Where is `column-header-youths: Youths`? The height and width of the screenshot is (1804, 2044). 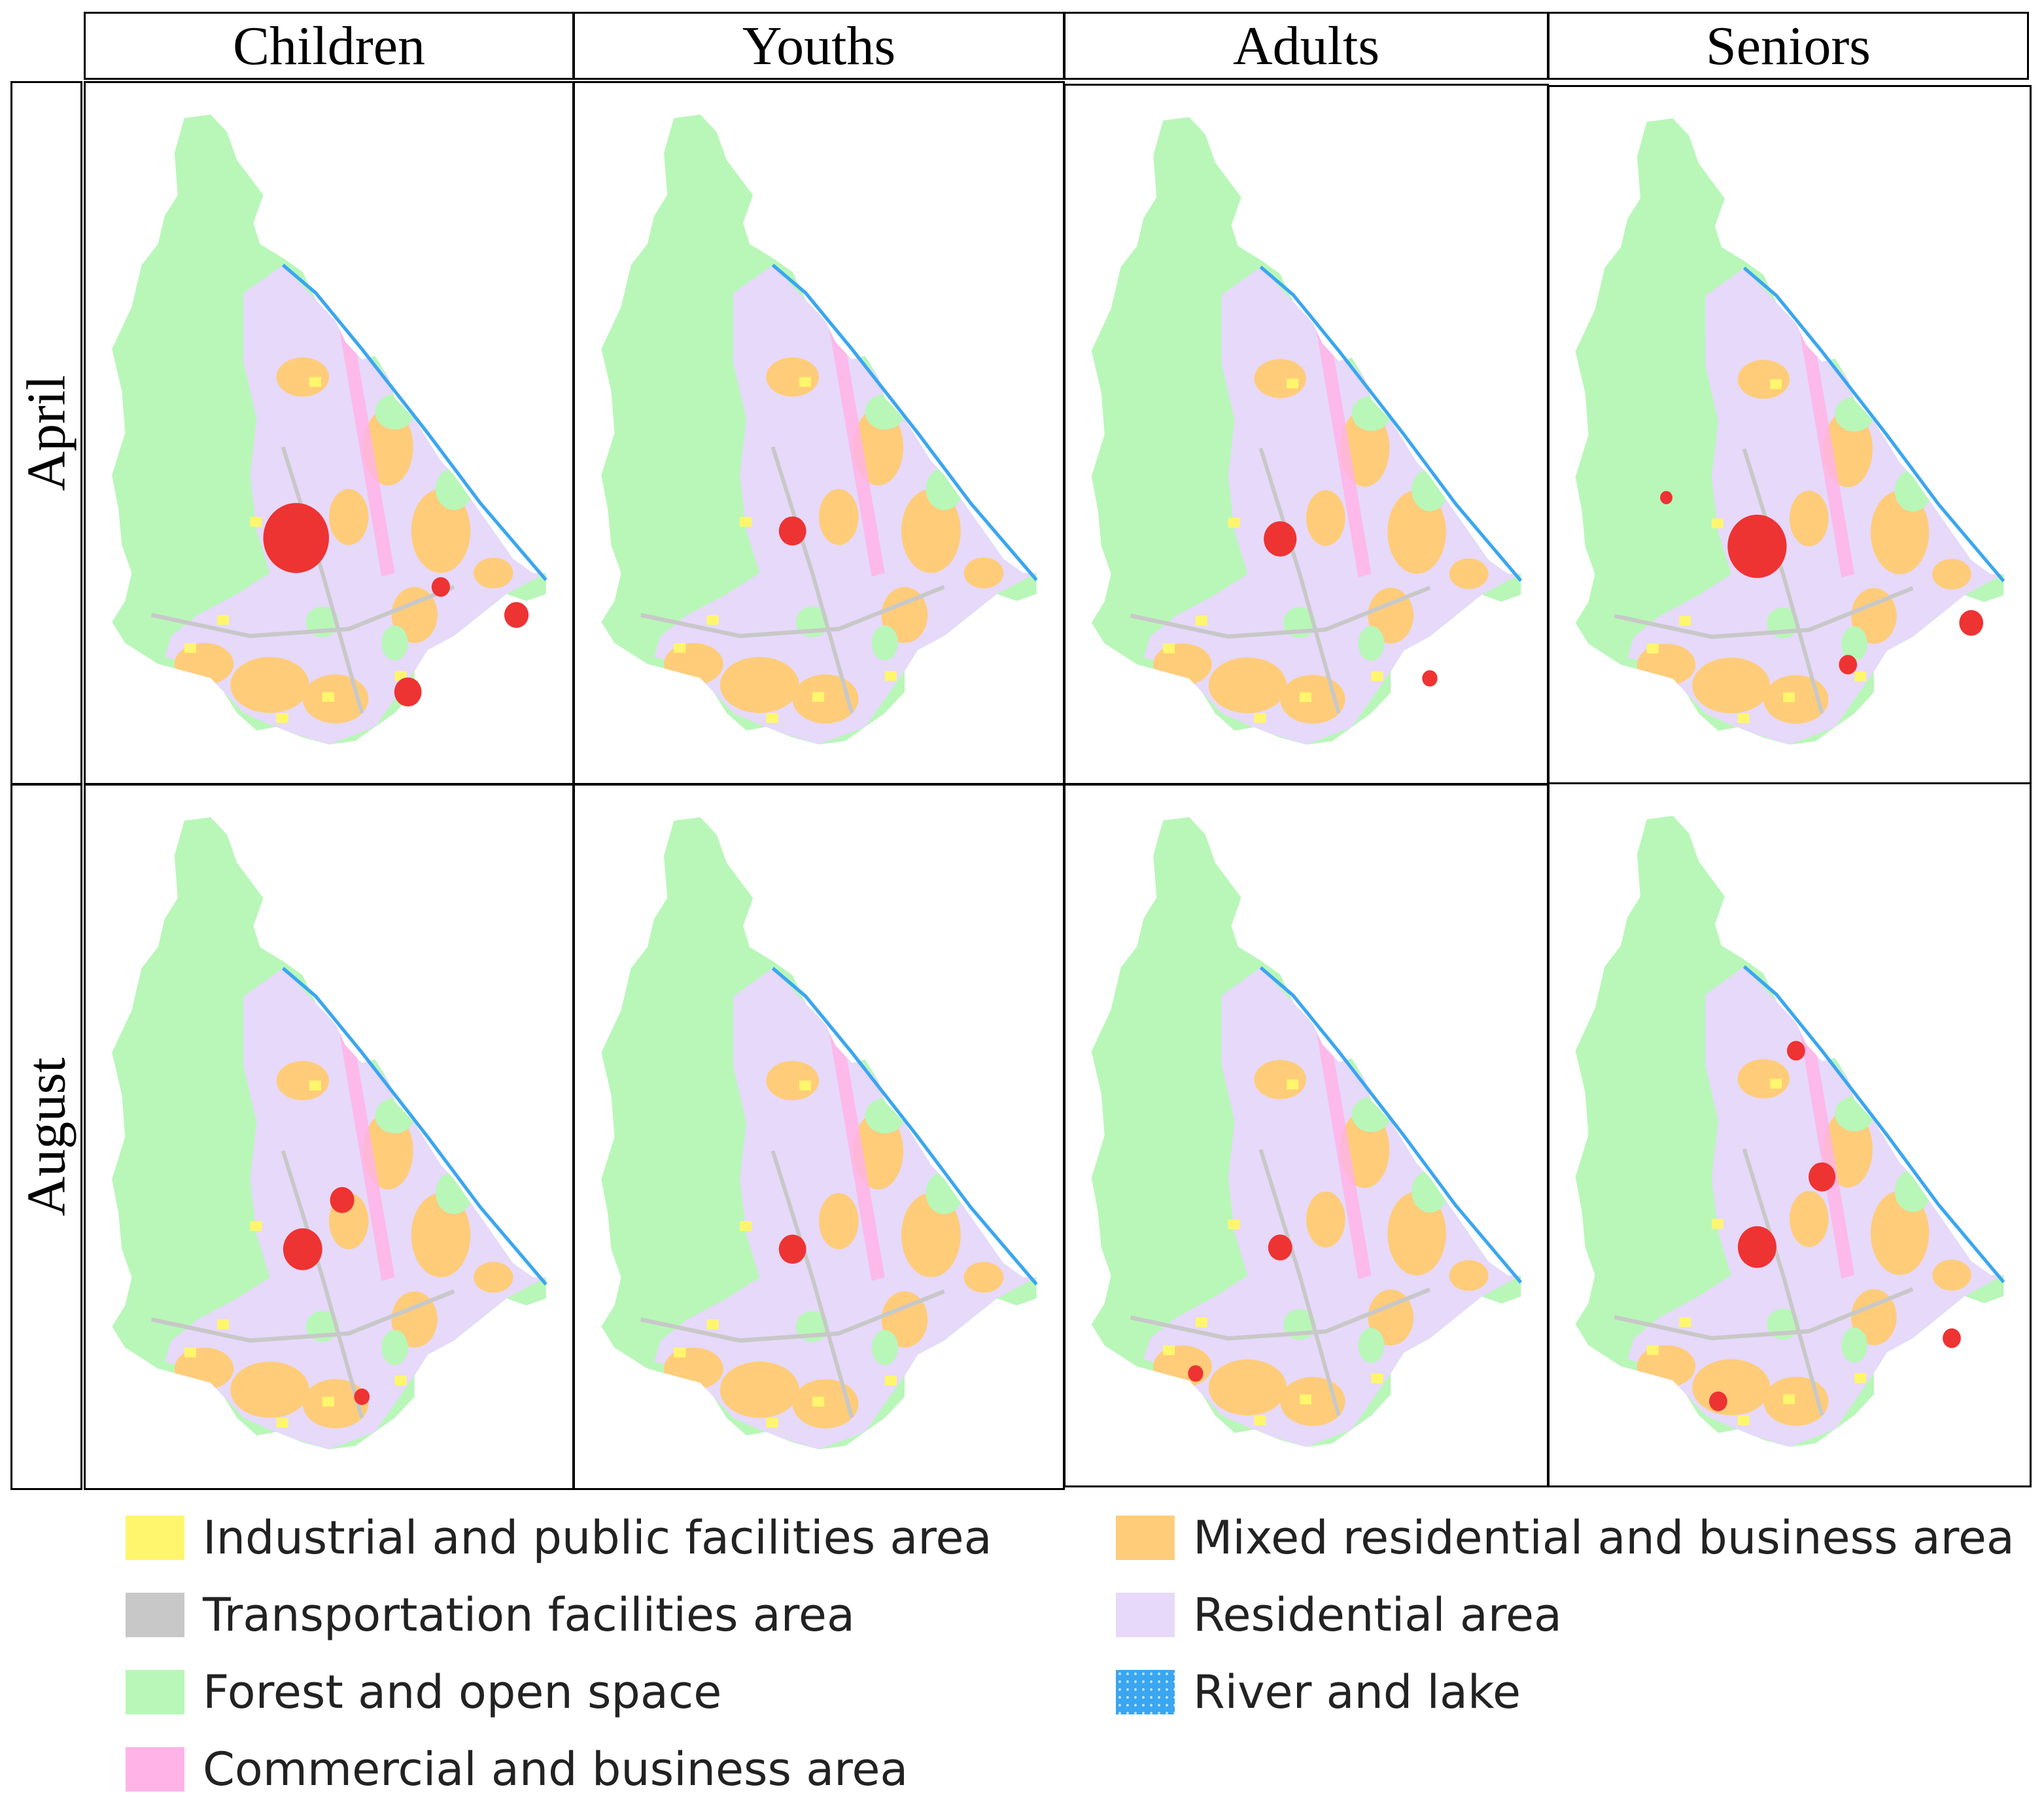 column-header-youths: Youths is located at coordinates (819, 46).